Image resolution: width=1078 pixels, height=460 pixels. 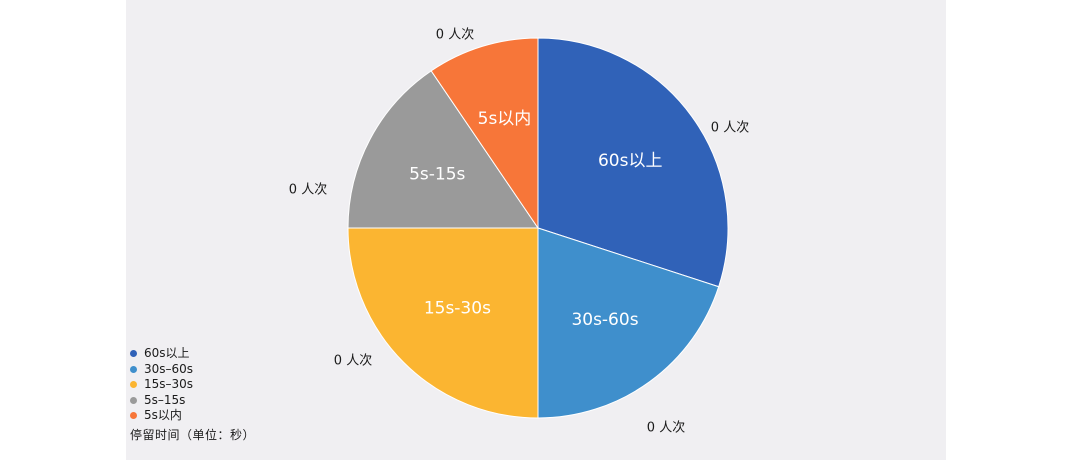 I want to click on legend-label: 30s–60s, so click(x=169, y=368).